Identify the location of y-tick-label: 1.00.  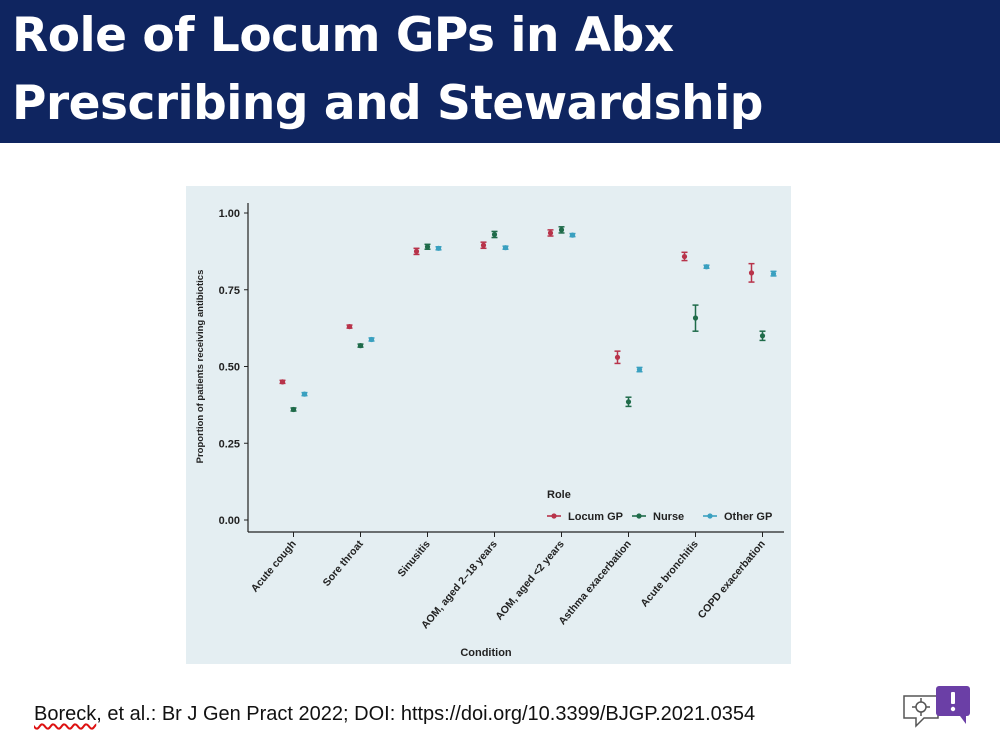
(229, 214).